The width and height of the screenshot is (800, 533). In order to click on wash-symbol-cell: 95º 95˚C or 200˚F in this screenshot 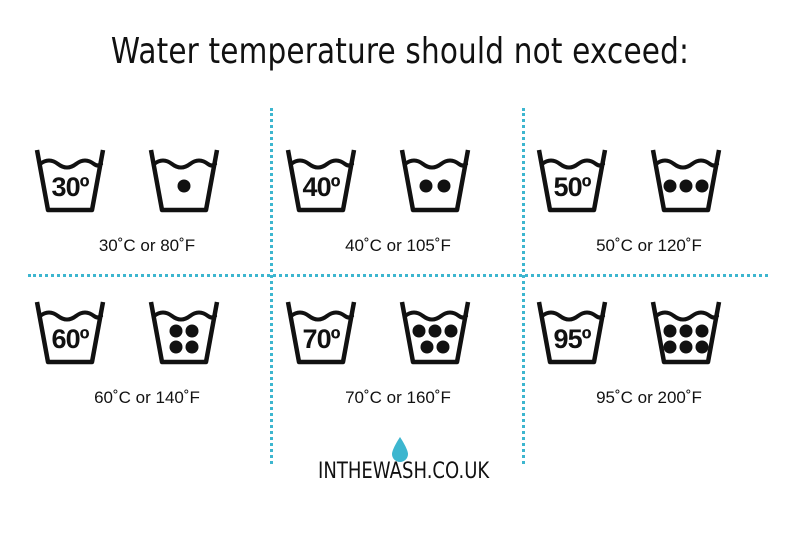, I will do `click(649, 353)`.